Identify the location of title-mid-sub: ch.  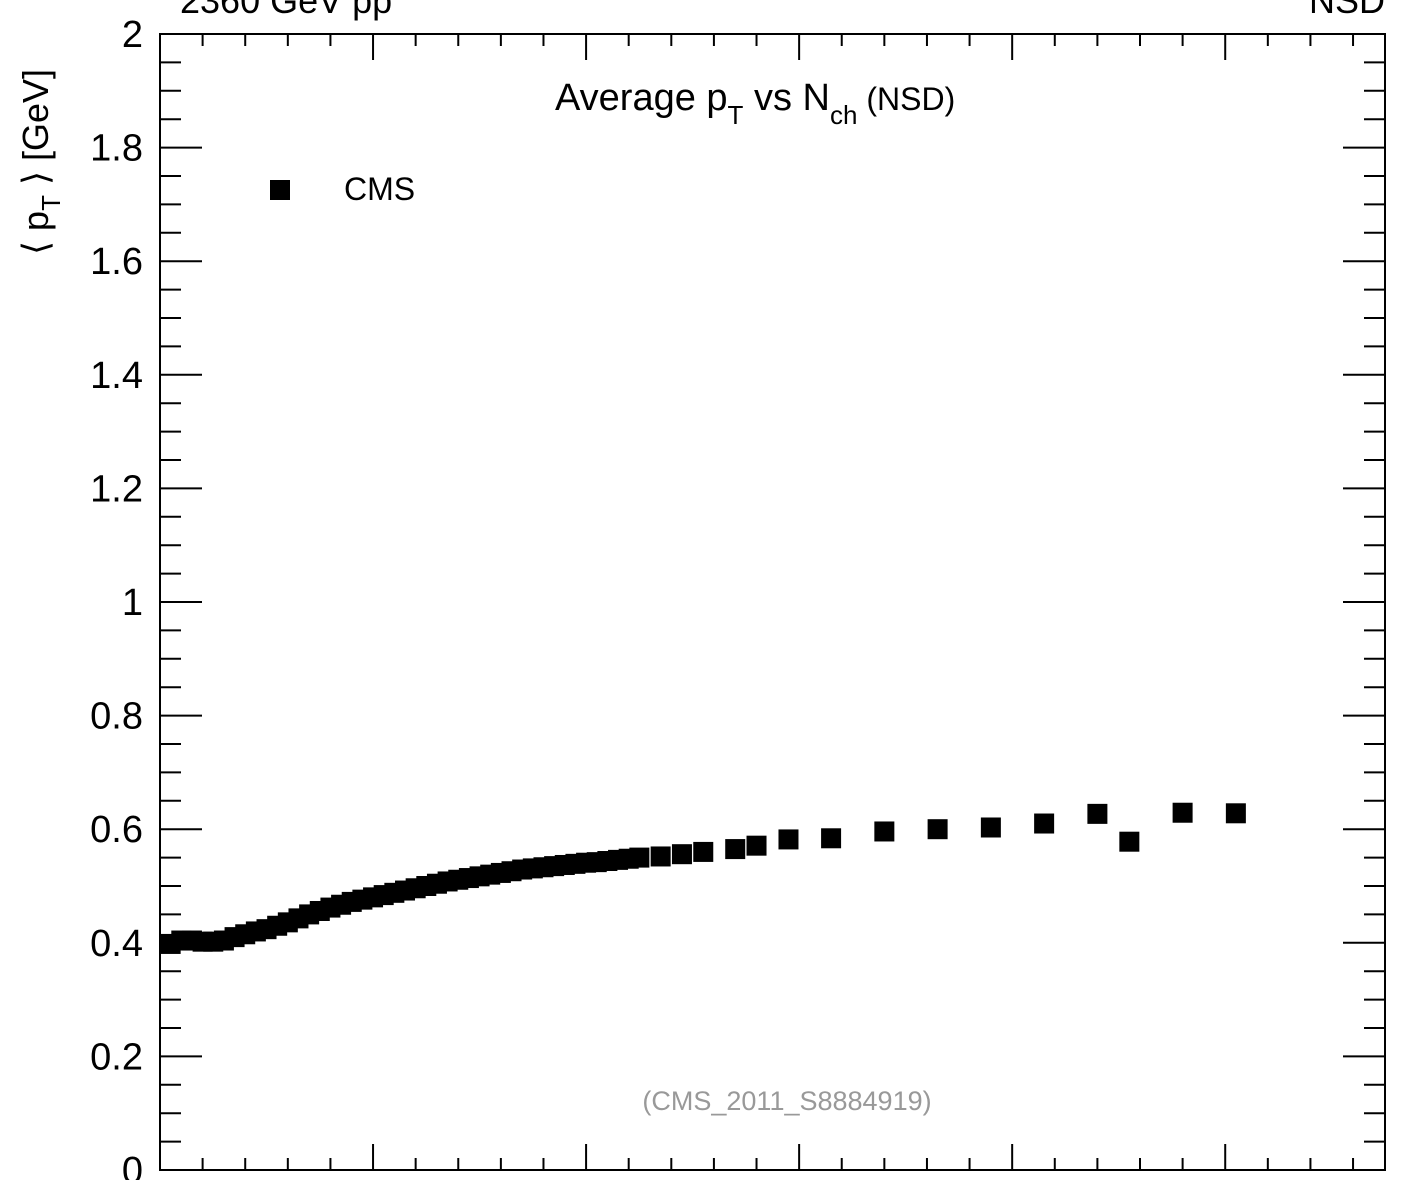
(843, 115).